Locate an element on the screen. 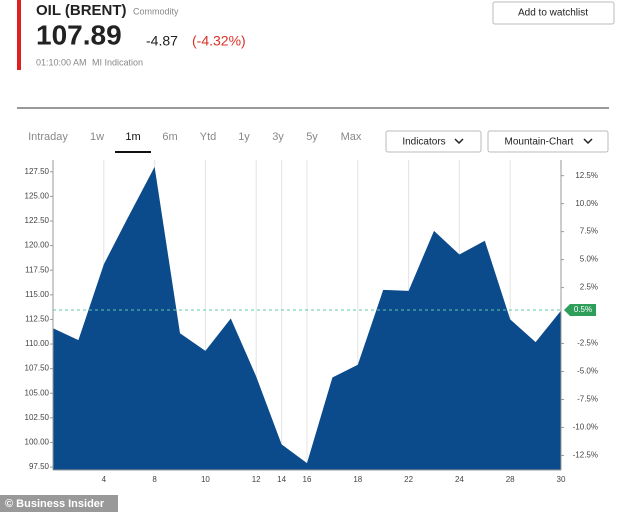 The width and height of the screenshot is (634, 512). current-value-badge is located at coordinates (580, 309).